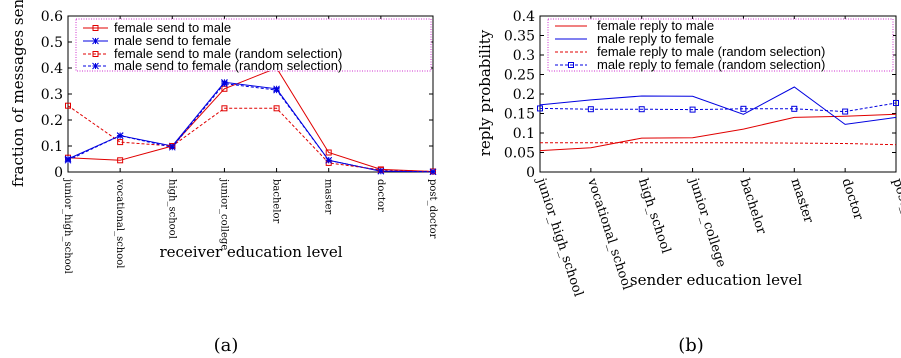  Describe the element at coordinates (655, 25) in the screenshot. I see `chart-b-legend-label: female reply to male` at that location.